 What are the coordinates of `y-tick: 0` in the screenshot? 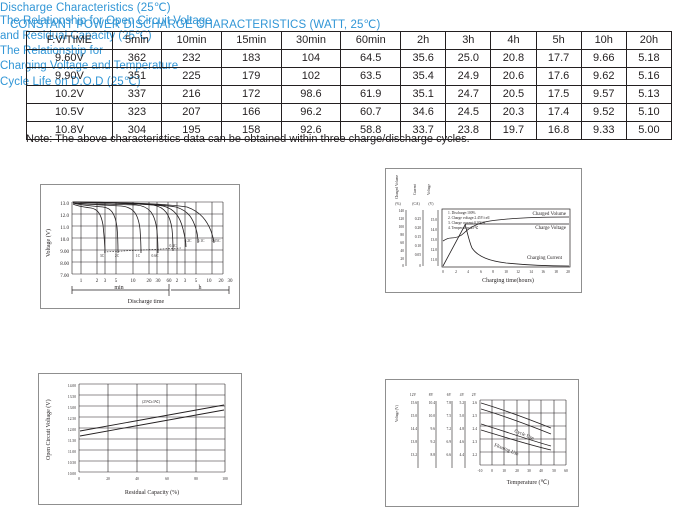 It's located at (420, 266).